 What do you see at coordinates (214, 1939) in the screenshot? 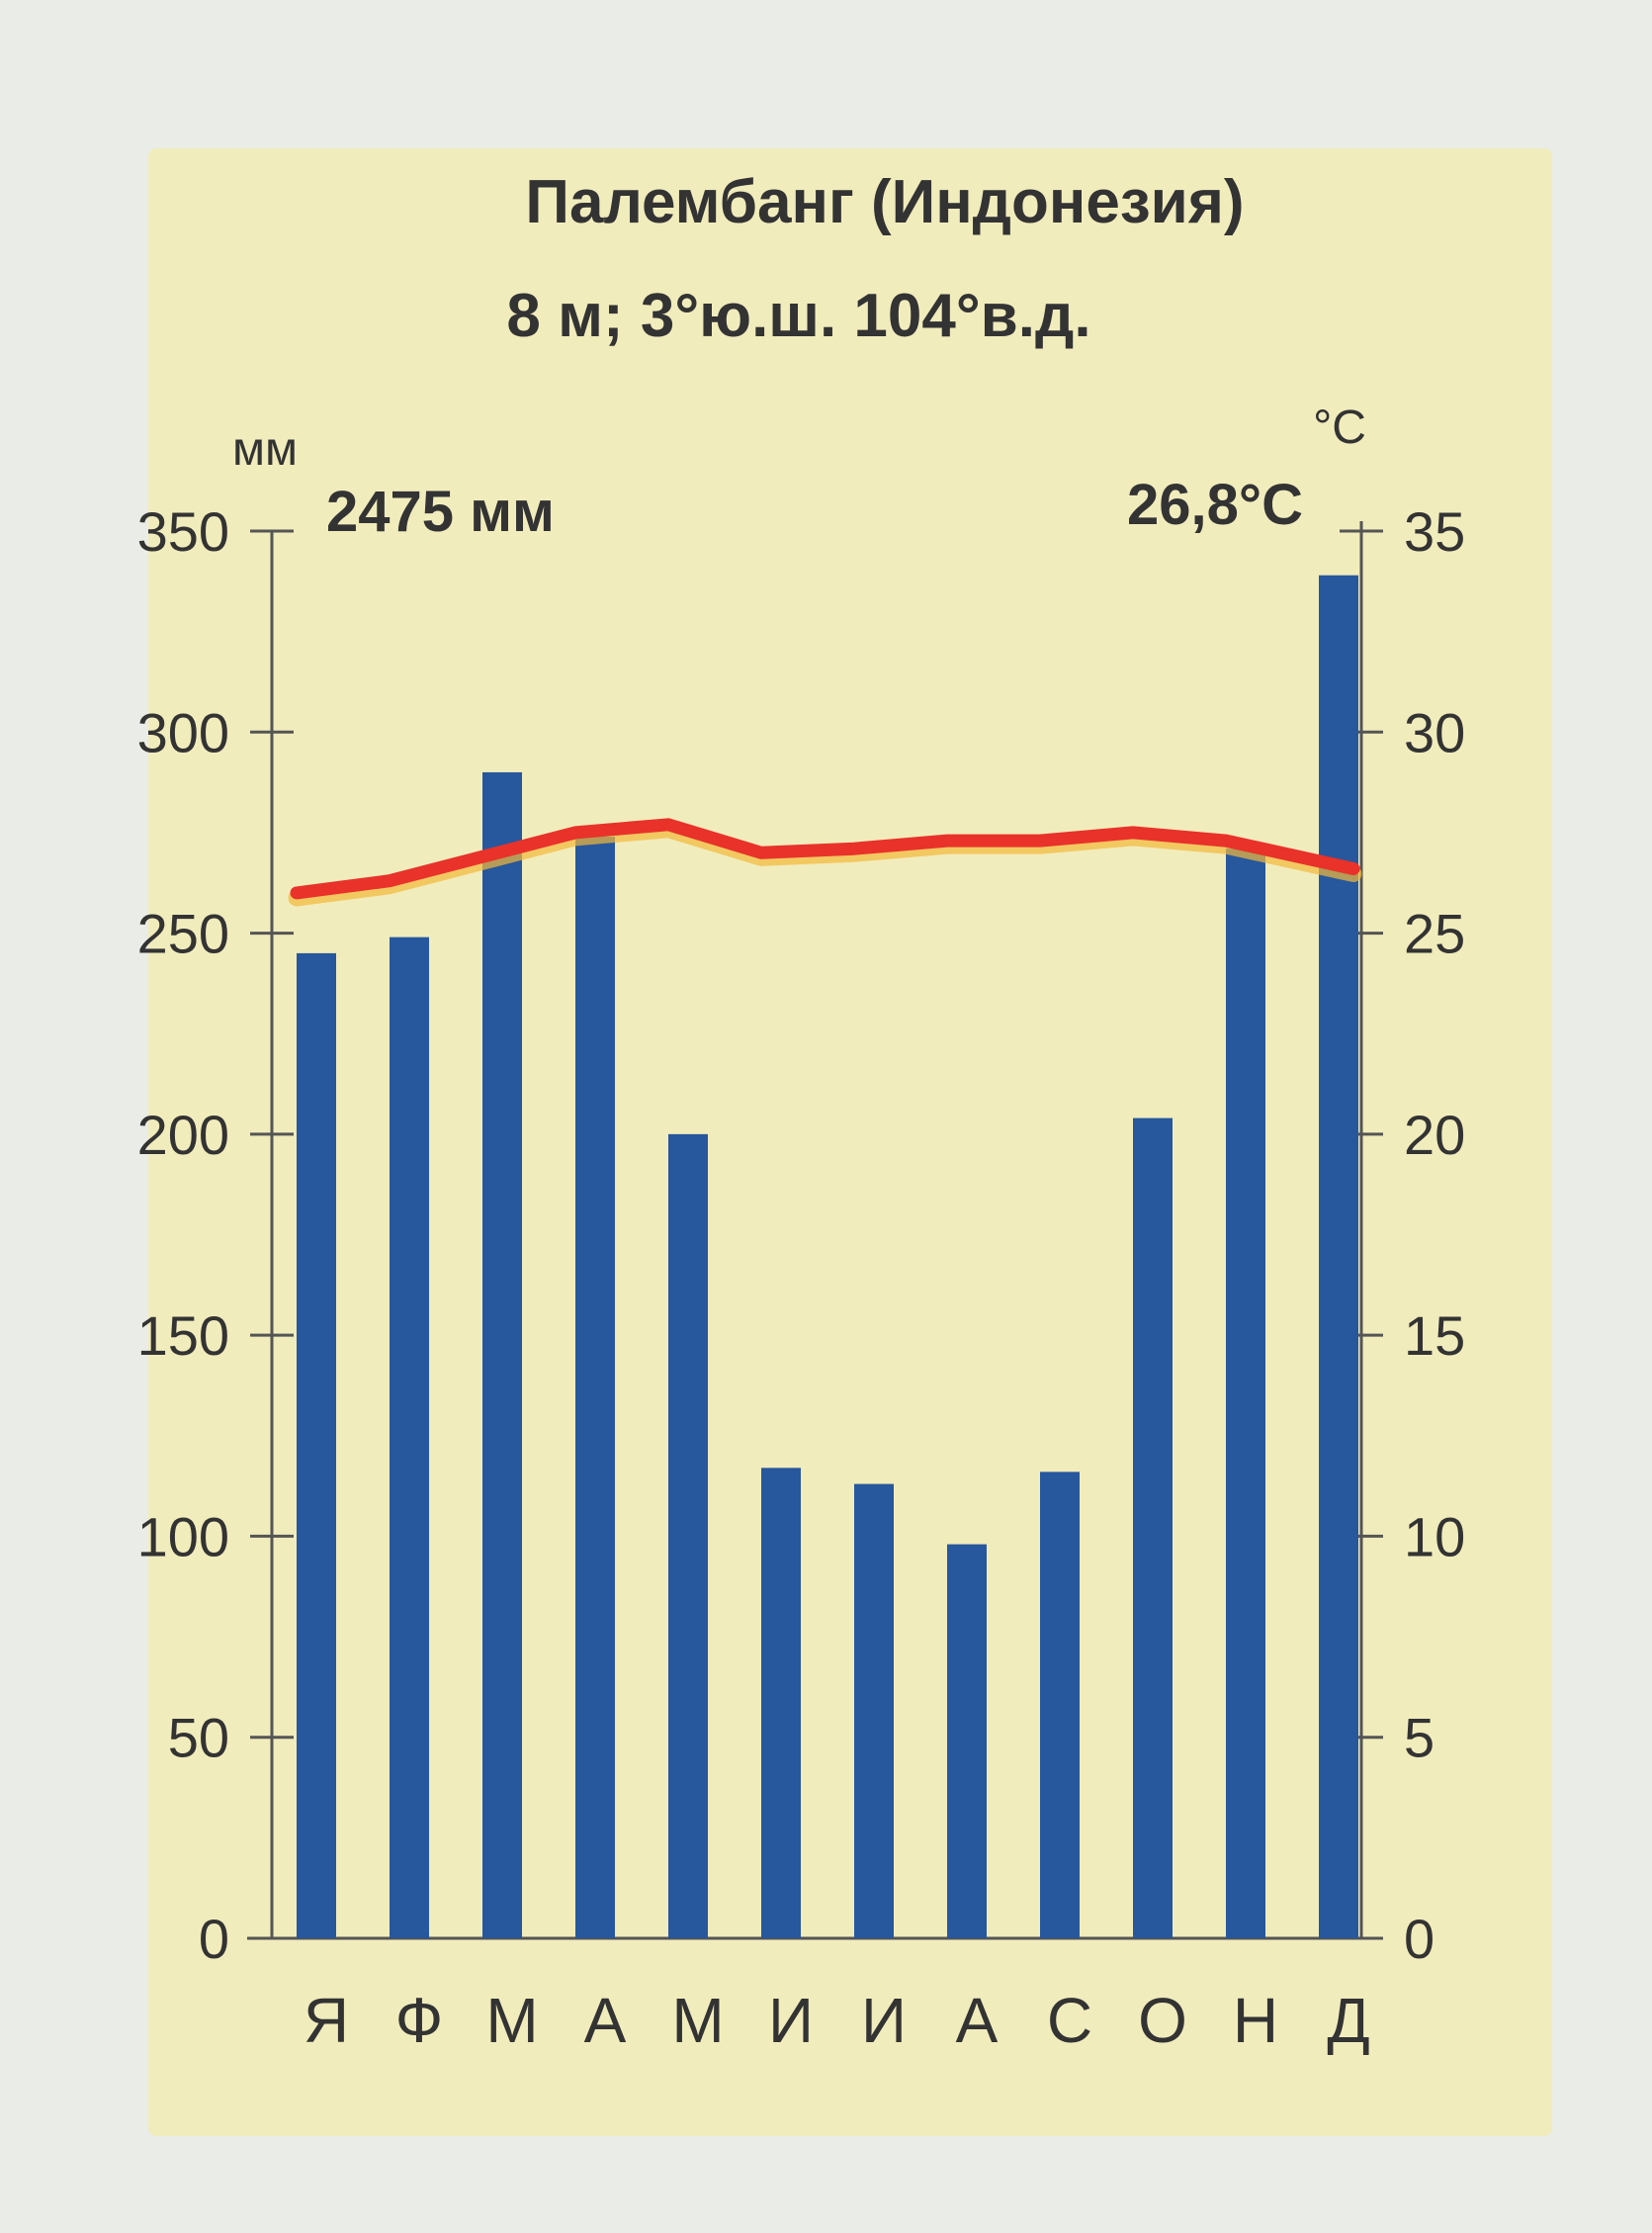
I see `precip-tick-label: 0` at bounding box center [214, 1939].